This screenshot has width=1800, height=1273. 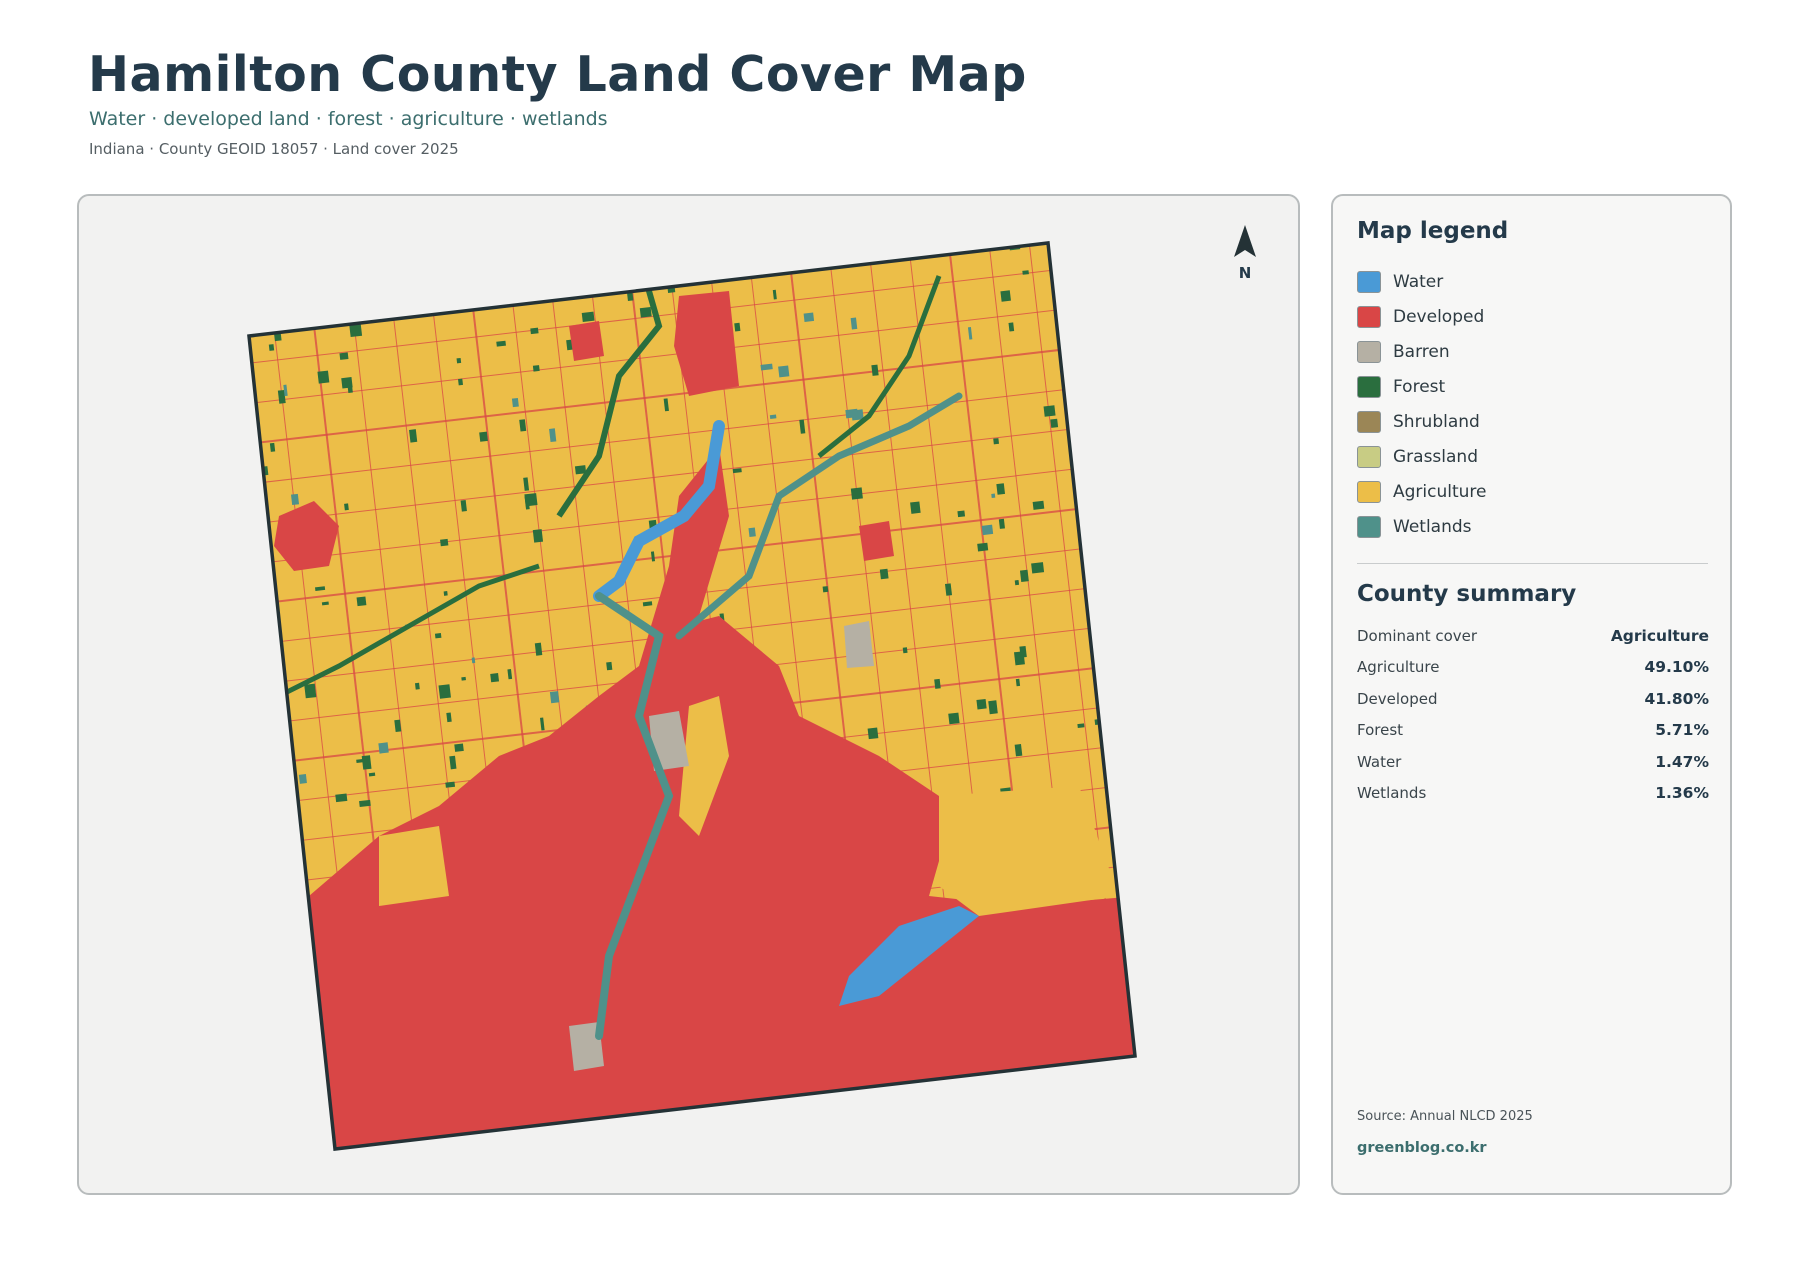 What do you see at coordinates (1422, 491) in the screenshot?
I see `legend-item-agriculture: Agriculture` at bounding box center [1422, 491].